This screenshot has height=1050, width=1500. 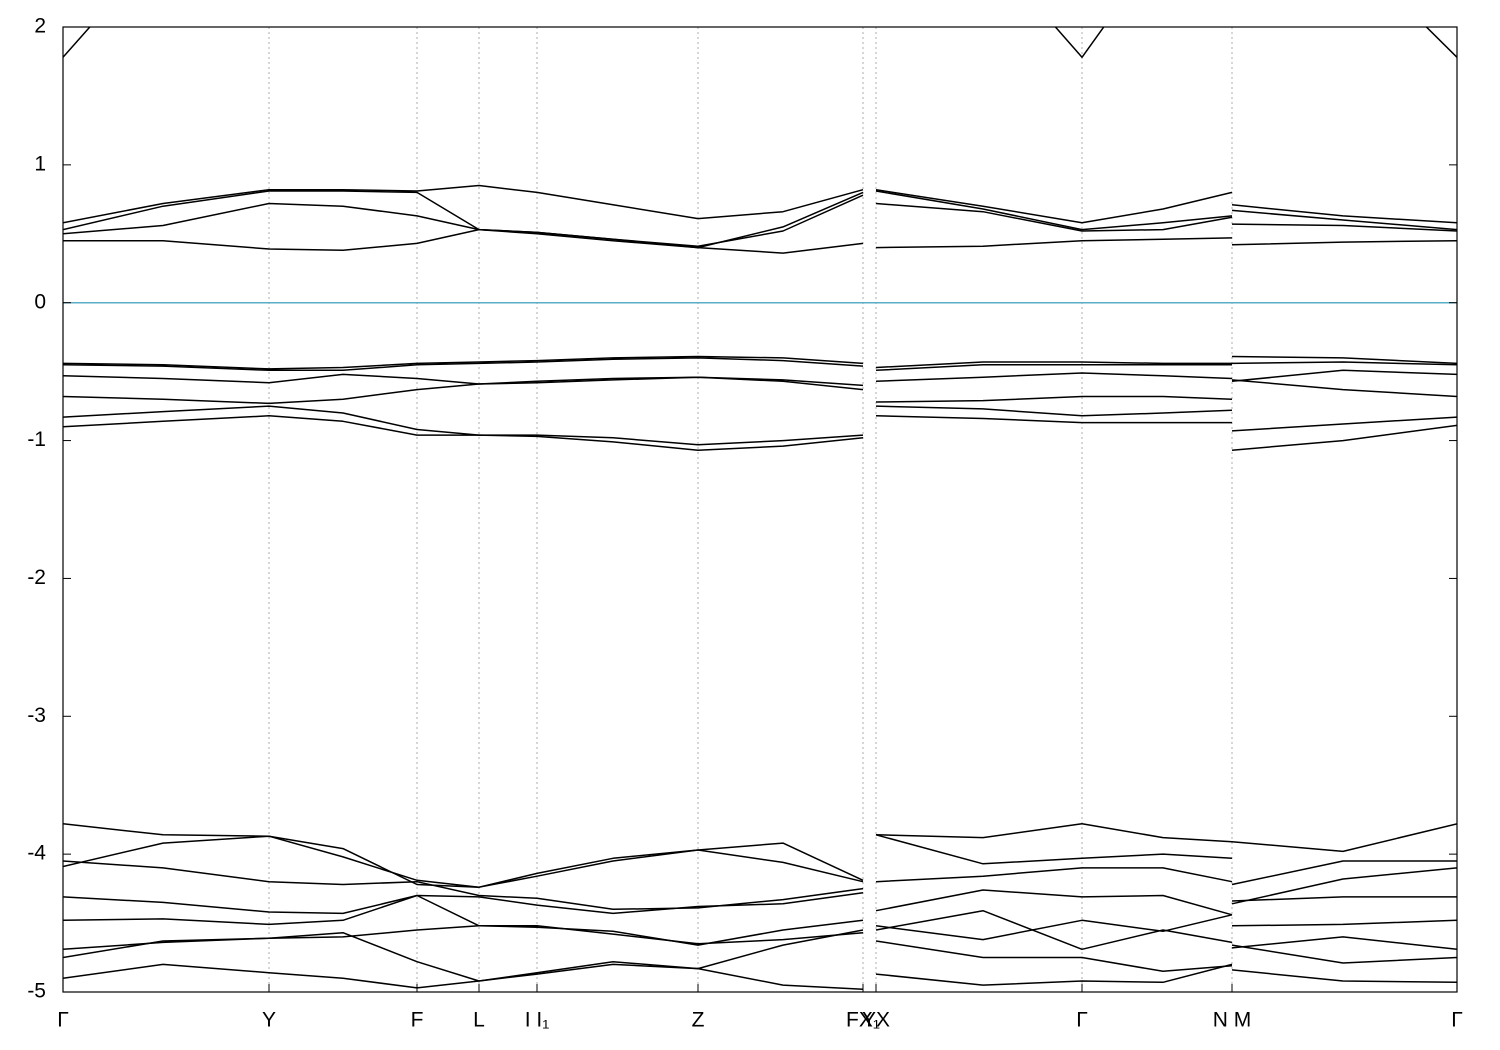 What do you see at coordinates (417, 1020) in the screenshot?
I see `x-tick-label: F` at bounding box center [417, 1020].